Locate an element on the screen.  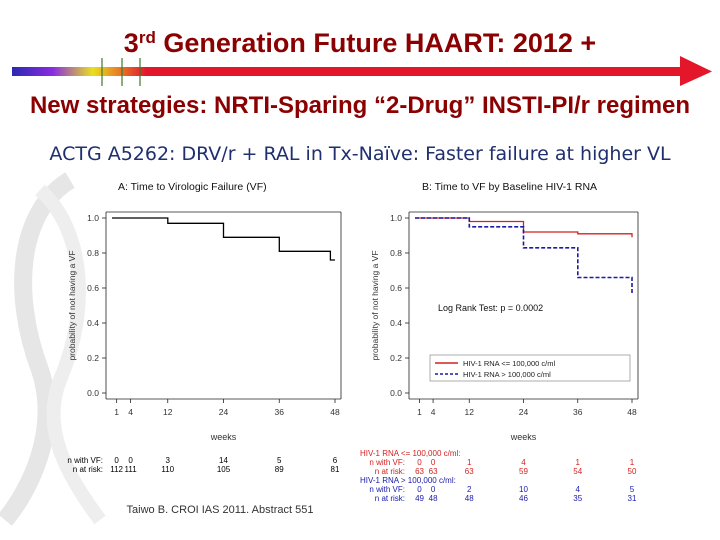
citation: Taiwo B. CROI IAS 2011. Abstract 551 is located at coordinates (220, 510).